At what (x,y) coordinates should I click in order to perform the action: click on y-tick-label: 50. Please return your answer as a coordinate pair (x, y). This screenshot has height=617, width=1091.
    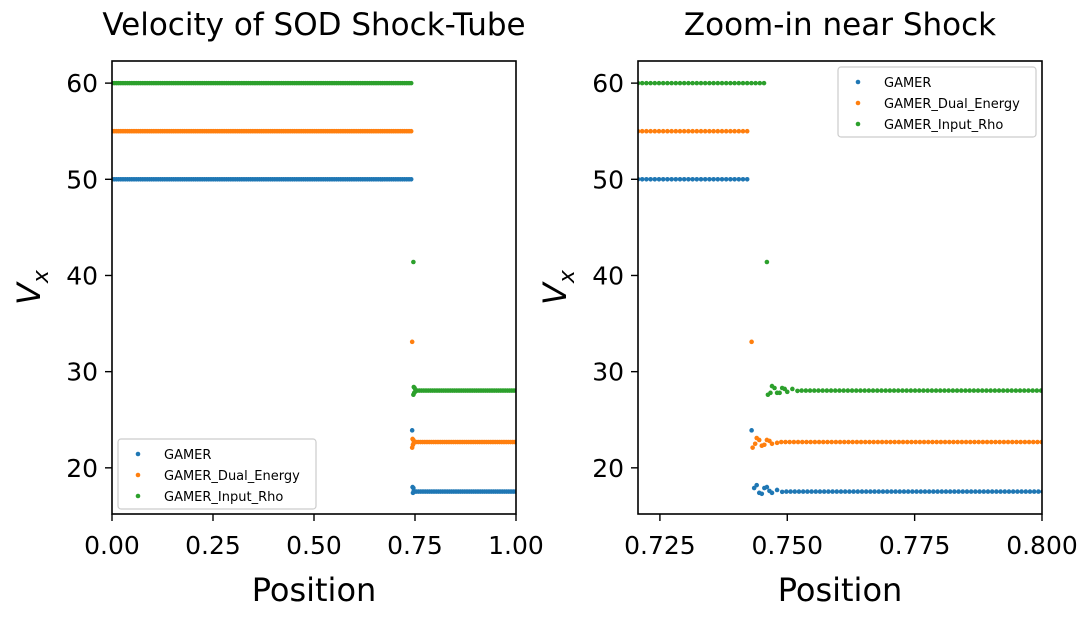
    Looking at the image, I should click on (82, 179).